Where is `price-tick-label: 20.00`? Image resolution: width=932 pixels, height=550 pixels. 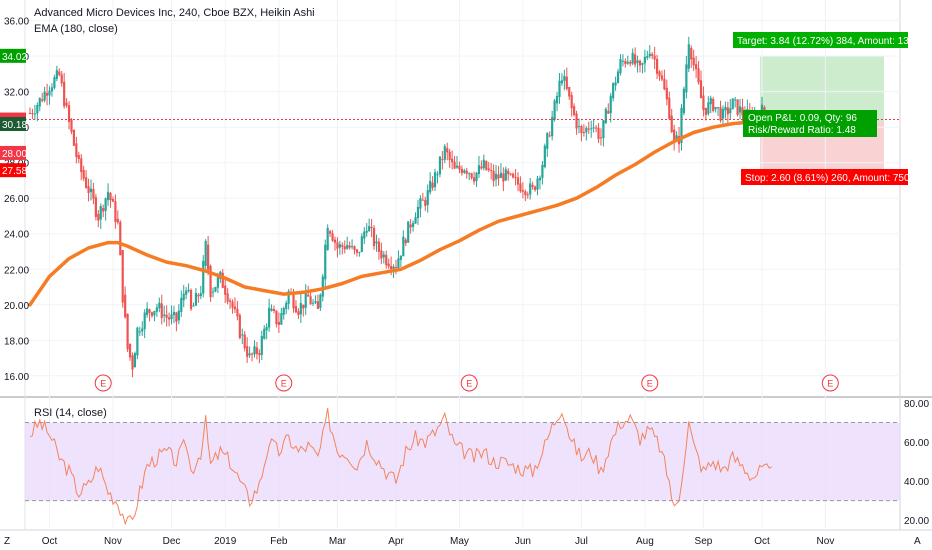
price-tick-label: 20.00 is located at coordinates (16, 306).